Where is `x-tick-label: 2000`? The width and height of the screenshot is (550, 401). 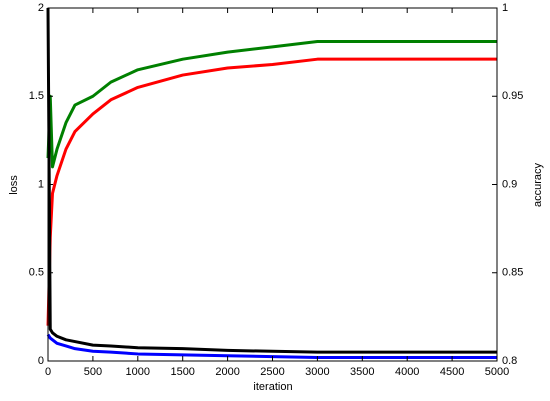
x-tick-label: 2000 is located at coordinates (227, 372).